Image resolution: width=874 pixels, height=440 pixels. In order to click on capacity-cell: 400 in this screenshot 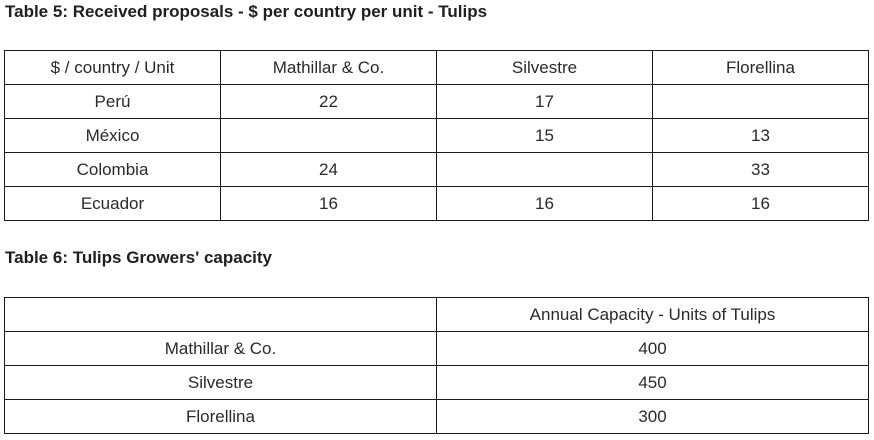, I will do `click(652, 348)`.